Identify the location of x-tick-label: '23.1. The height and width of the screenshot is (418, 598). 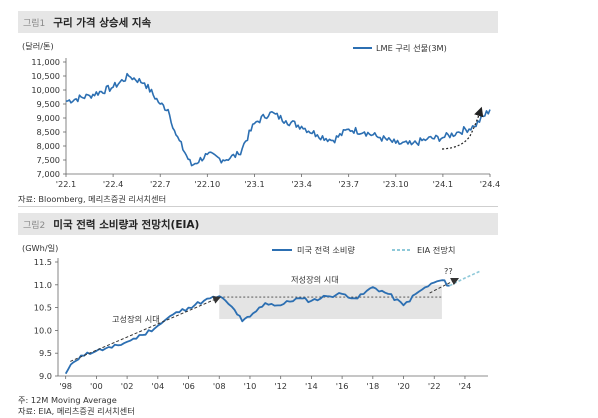
(254, 184).